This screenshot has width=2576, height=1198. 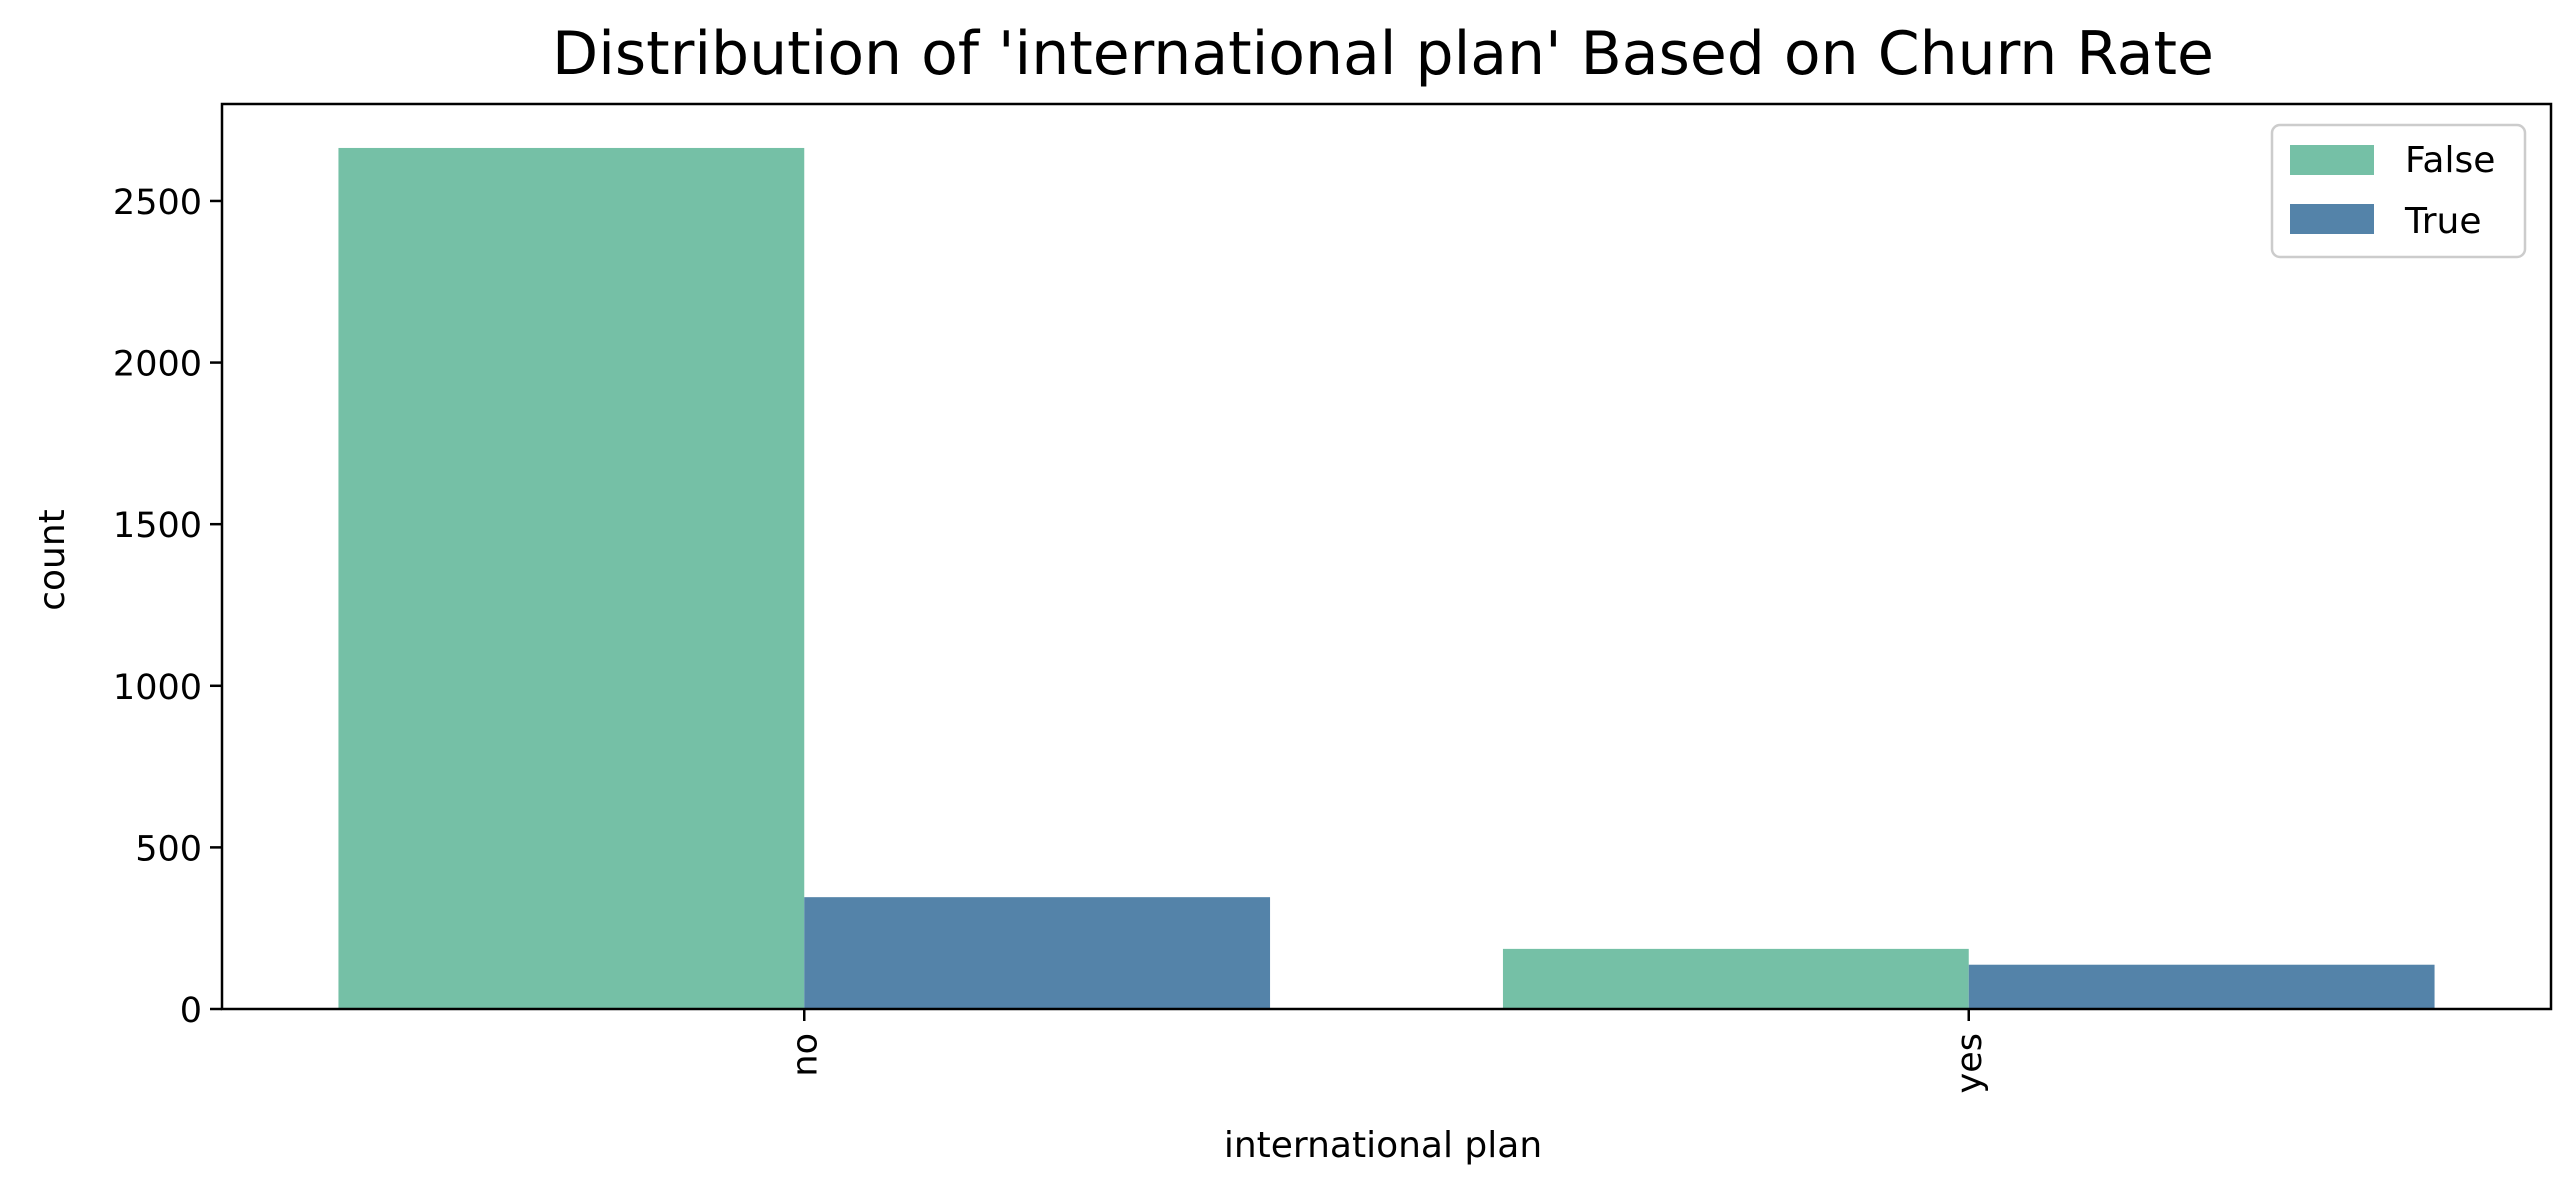 I want to click on y-tick-label: 0, so click(x=191, y=1011).